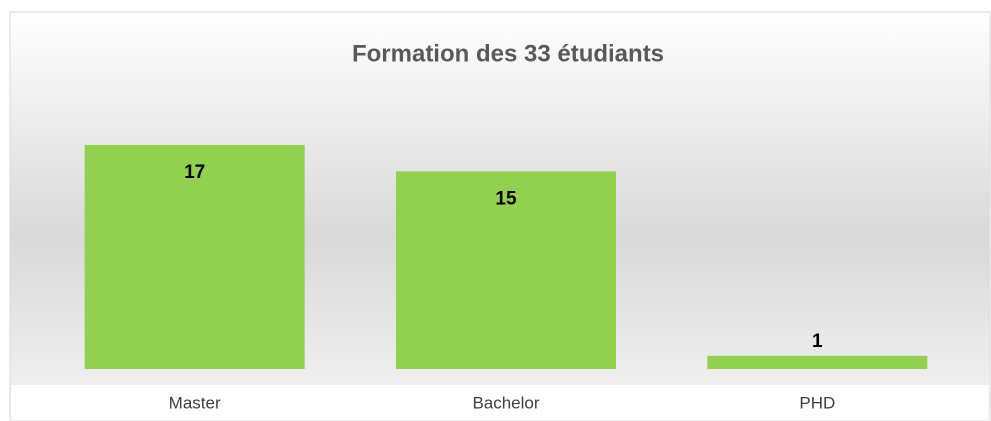 The image size is (991, 421). I want to click on data-label: 1, so click(817, 341).